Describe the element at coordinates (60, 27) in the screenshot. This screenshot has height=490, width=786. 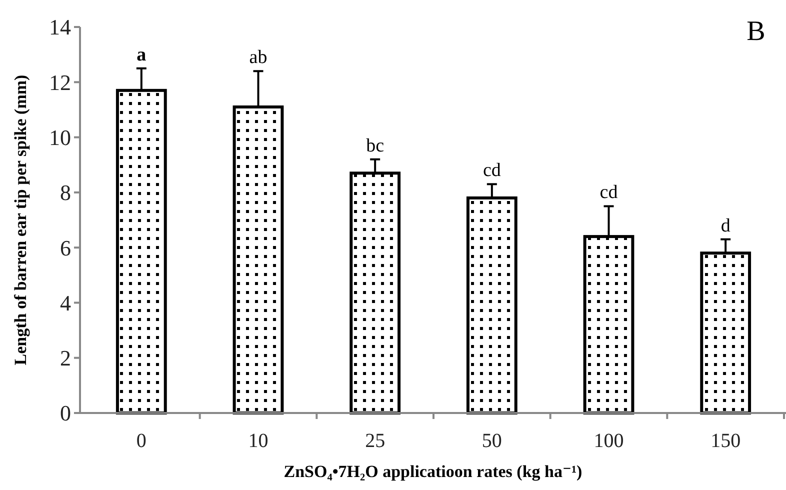
I see `y-tick-label: 14` at that location.